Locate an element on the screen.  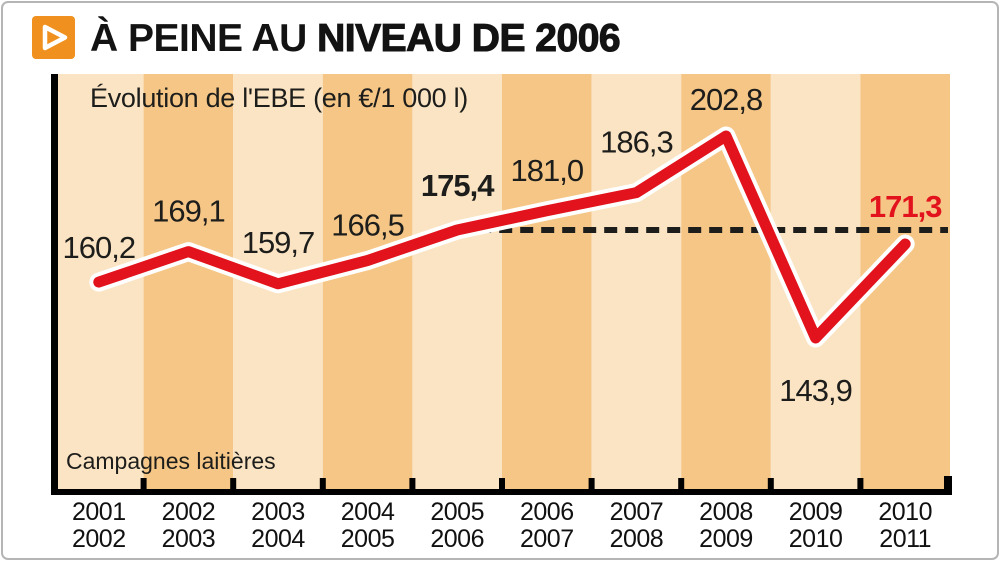
x-axis-label: 2002 2003 is located at coordinates (188, 525).